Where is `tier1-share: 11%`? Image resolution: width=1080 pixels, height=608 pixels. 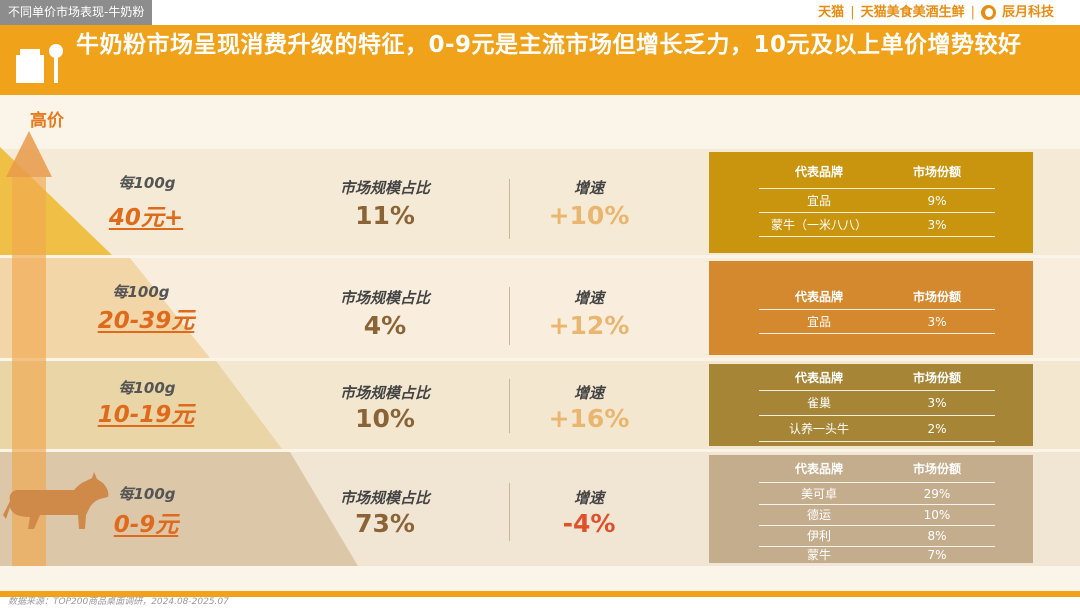
tier1-share: 11% is located at coordinates (385, 215).